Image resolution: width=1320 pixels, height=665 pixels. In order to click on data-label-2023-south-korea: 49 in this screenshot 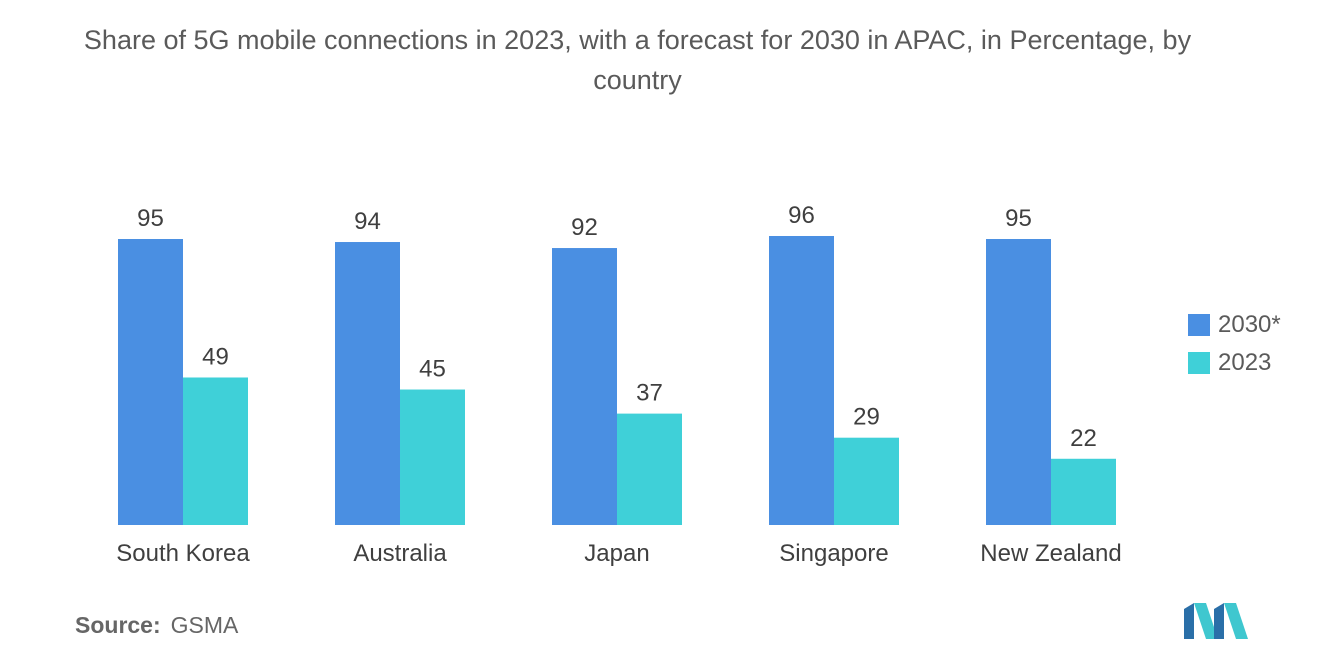, I will do `click(215, 356)`.